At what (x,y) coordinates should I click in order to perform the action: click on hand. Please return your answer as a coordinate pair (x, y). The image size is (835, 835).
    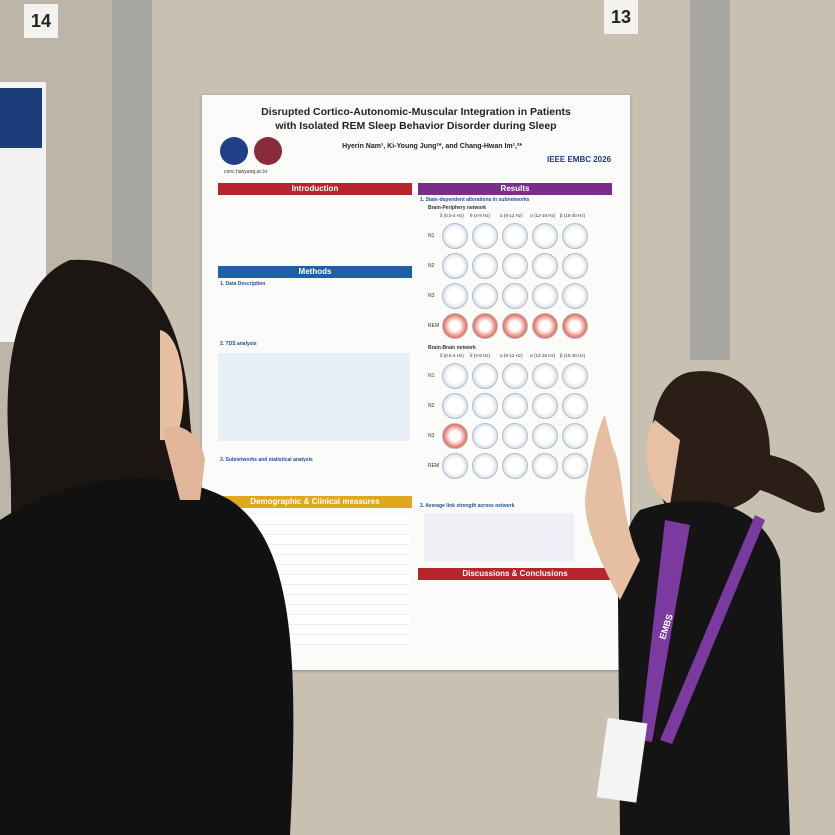
    Looking at the image, I should click on (183, 463).